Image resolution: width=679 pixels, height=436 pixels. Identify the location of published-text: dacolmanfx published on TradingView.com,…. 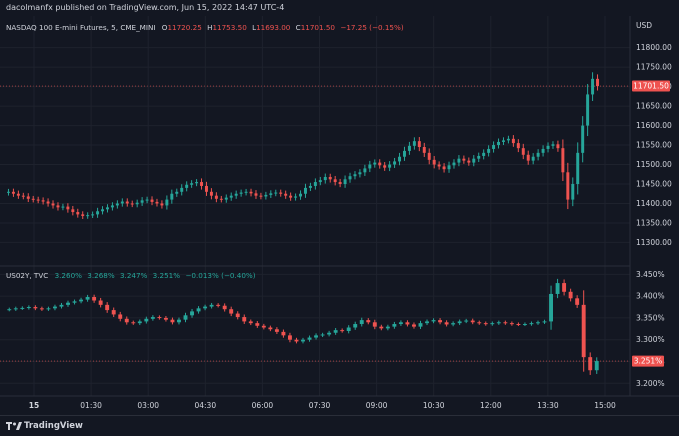
(145, 7).